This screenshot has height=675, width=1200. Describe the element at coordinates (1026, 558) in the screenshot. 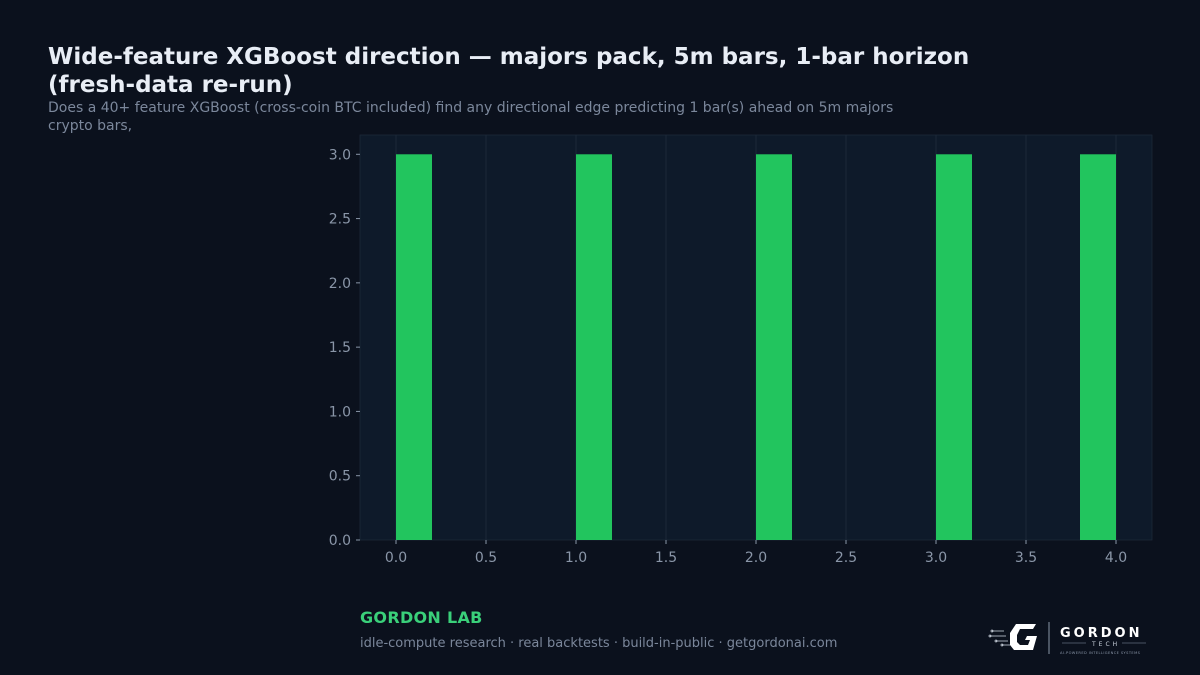

I see `x-tick-label: 3.5` at that location.